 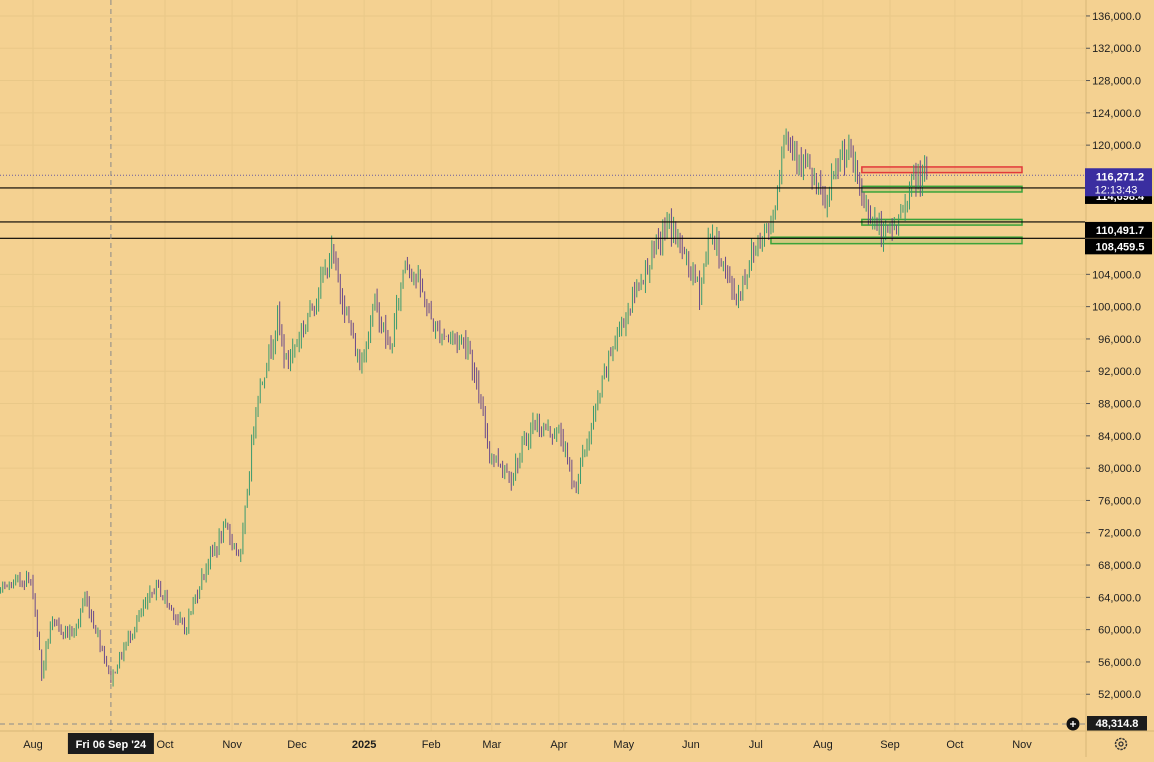 I want to click on resistance-zone, so click(x=942, y=170).